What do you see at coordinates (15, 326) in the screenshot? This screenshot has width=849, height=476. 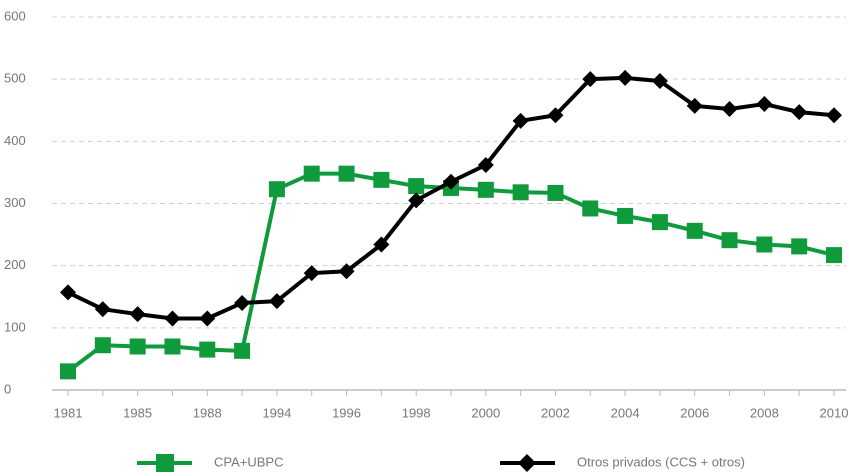 I see `y-tick-label: 100` at bounding box center [15, 326].